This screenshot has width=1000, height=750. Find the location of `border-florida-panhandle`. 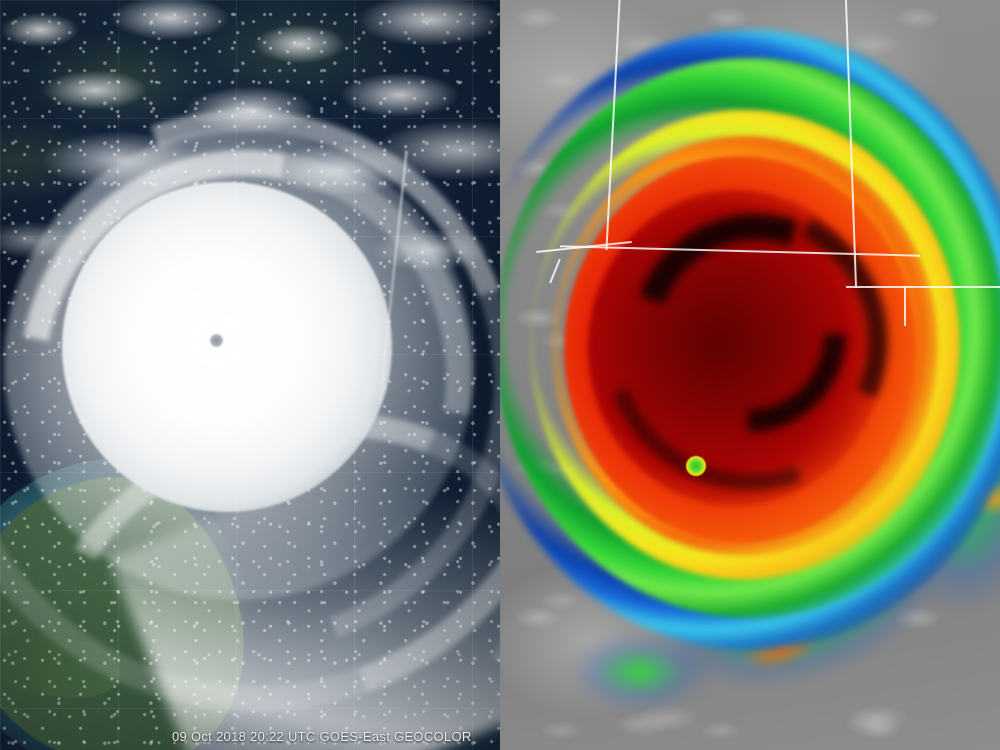

border-florida-panhandle is located at coordinates (923, 287).